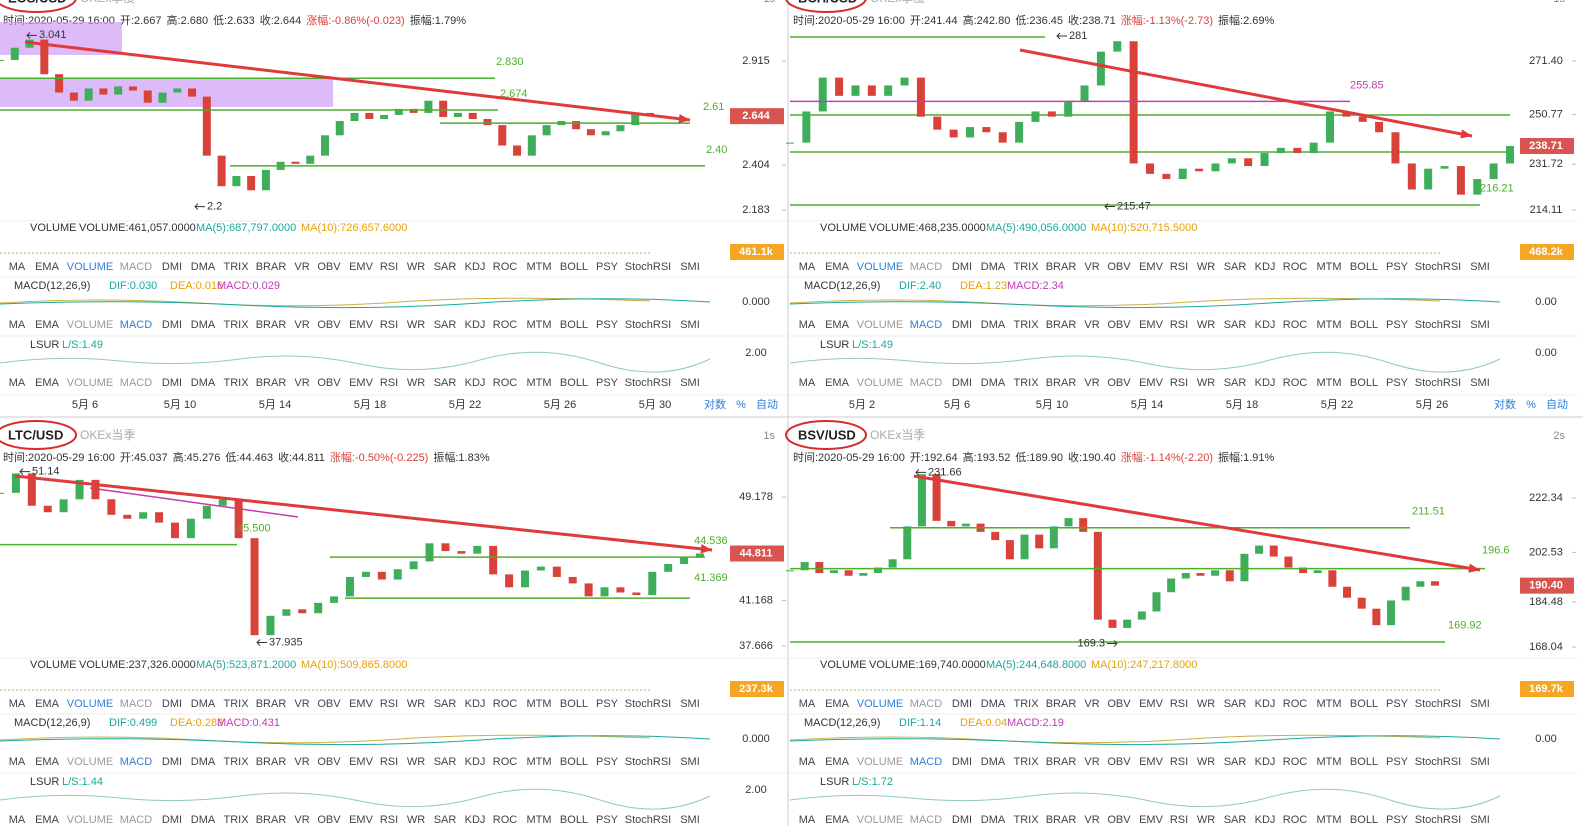 The height and width of the screenshot is (826, 1583). Describe the element at coordinates (574, 704) in the screenshot. I see `indicator-tab: BOLL` at that location.